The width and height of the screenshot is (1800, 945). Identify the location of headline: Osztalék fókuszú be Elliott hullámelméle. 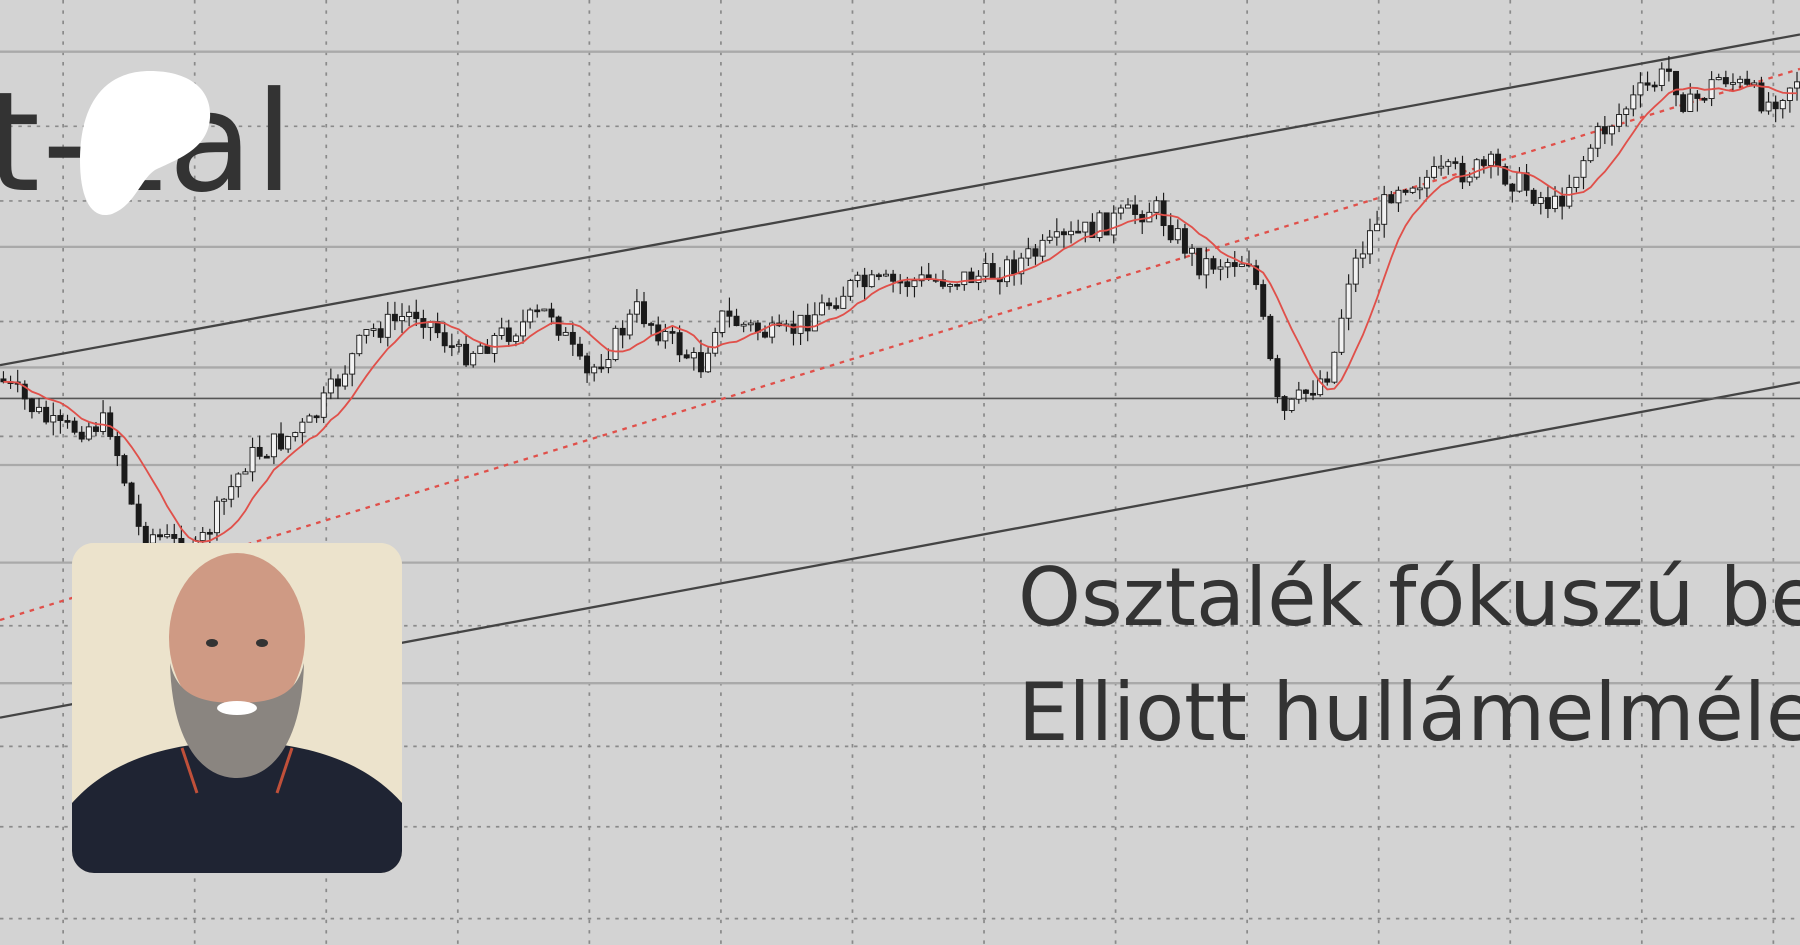
(1409, 655).